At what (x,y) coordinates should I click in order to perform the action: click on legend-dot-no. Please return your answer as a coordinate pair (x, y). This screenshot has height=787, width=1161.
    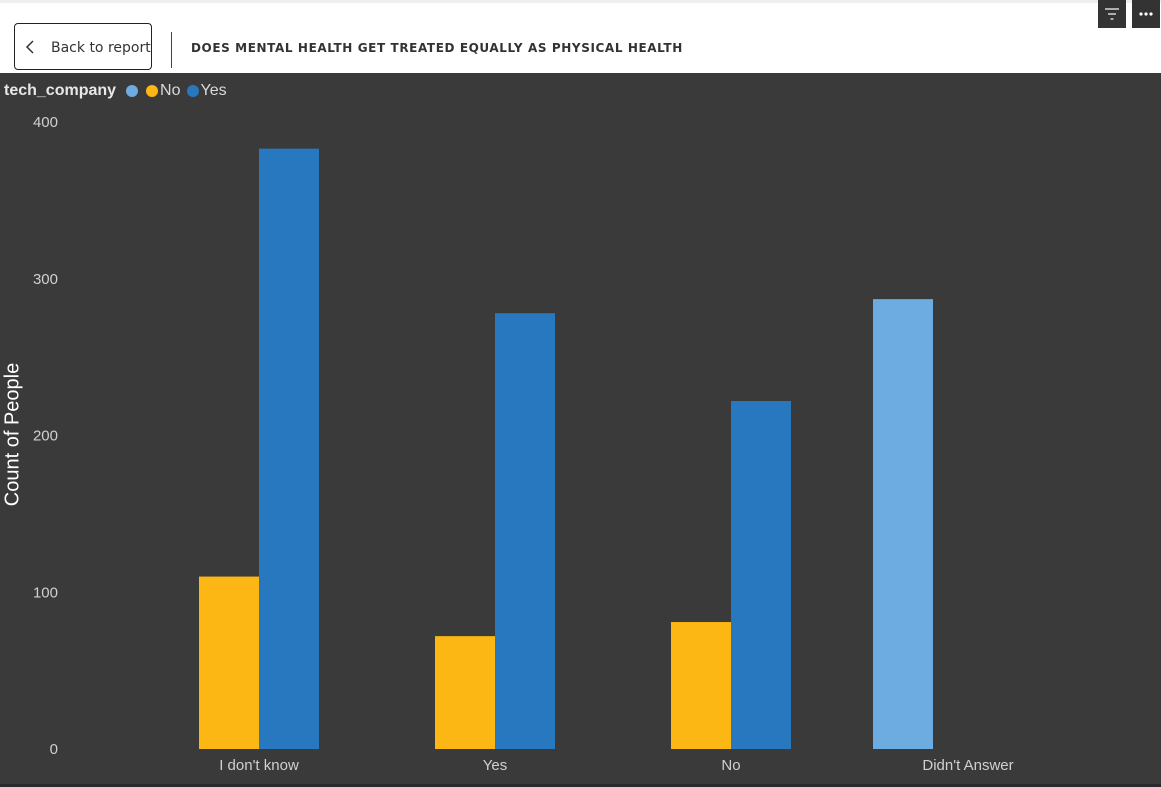
    Looking at the image, I should click on (152, 91).